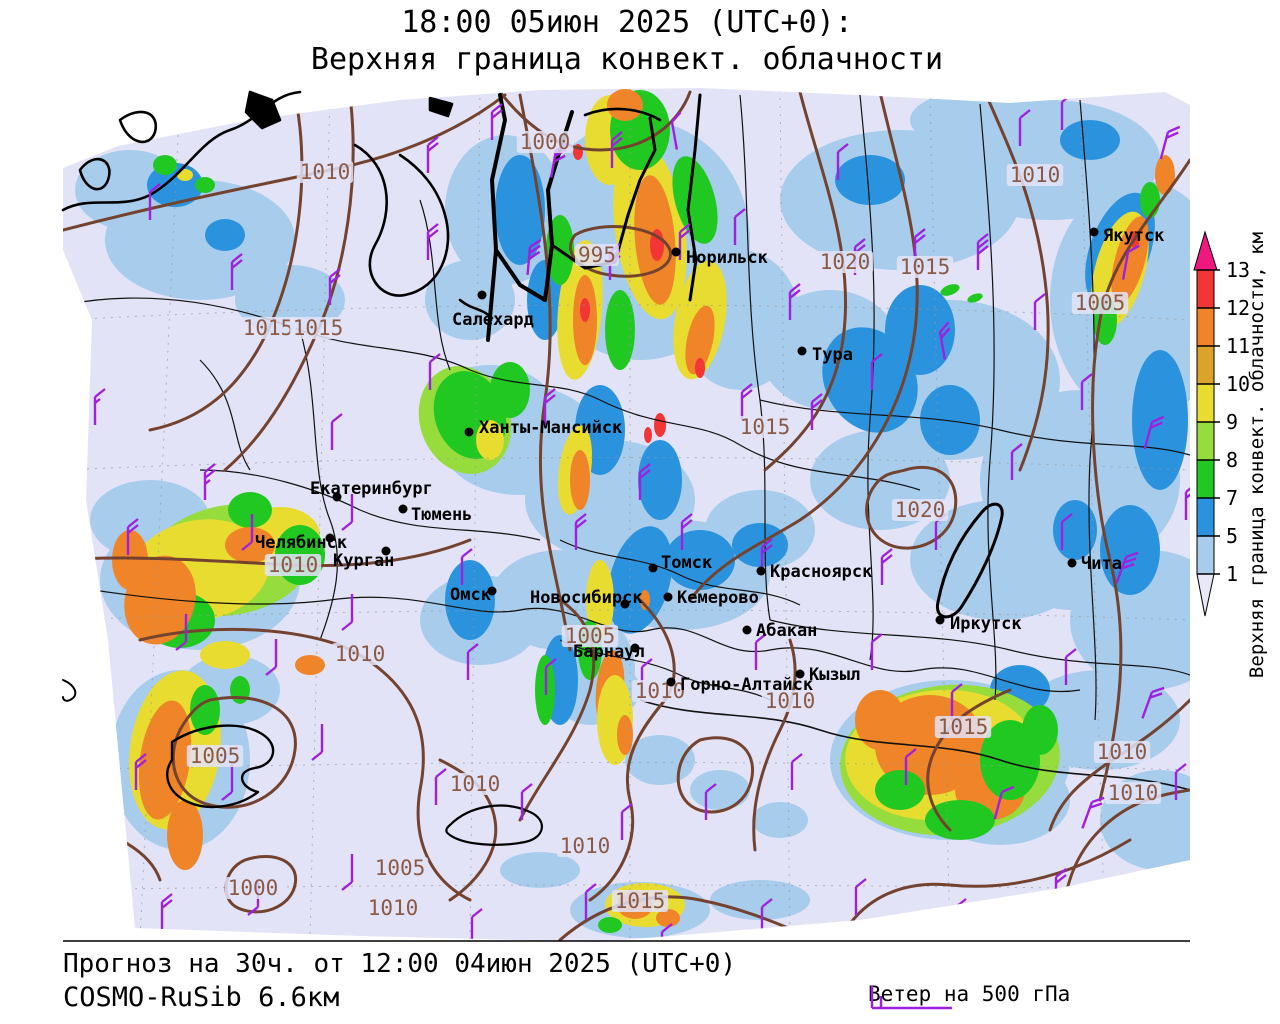 The image size is (1280, 1024). I want to click on colorbar-tick-label: 11, so click(1238, 346).